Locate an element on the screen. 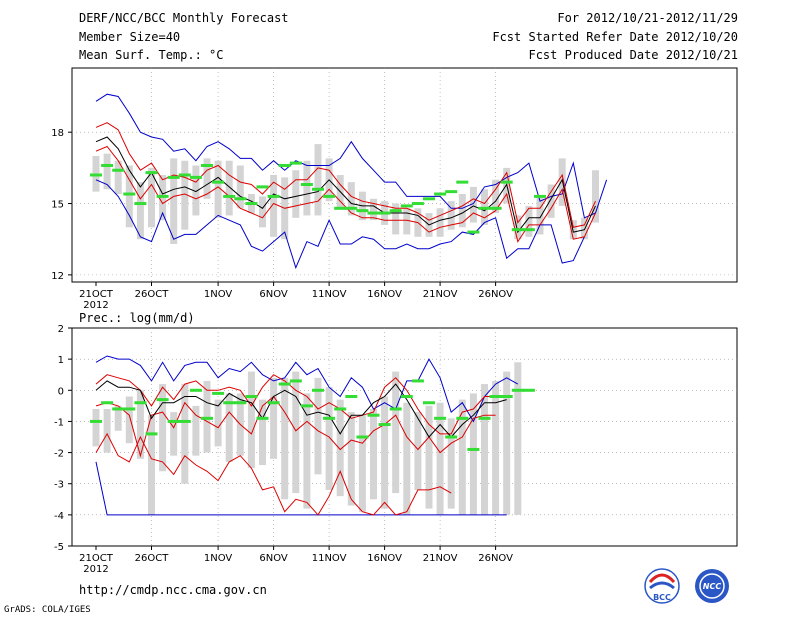  mean-line is located at coordinates (345, 185).